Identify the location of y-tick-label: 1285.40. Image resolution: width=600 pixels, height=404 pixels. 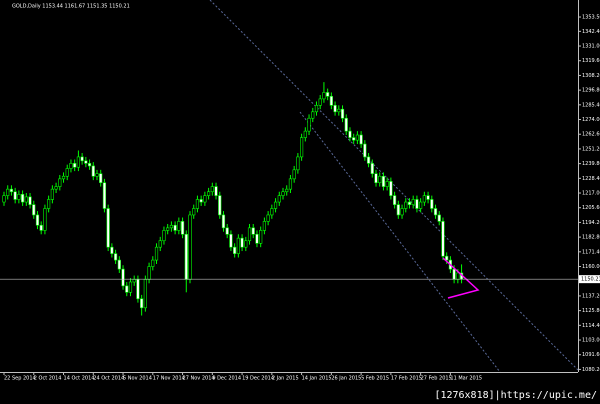
(591, 105).